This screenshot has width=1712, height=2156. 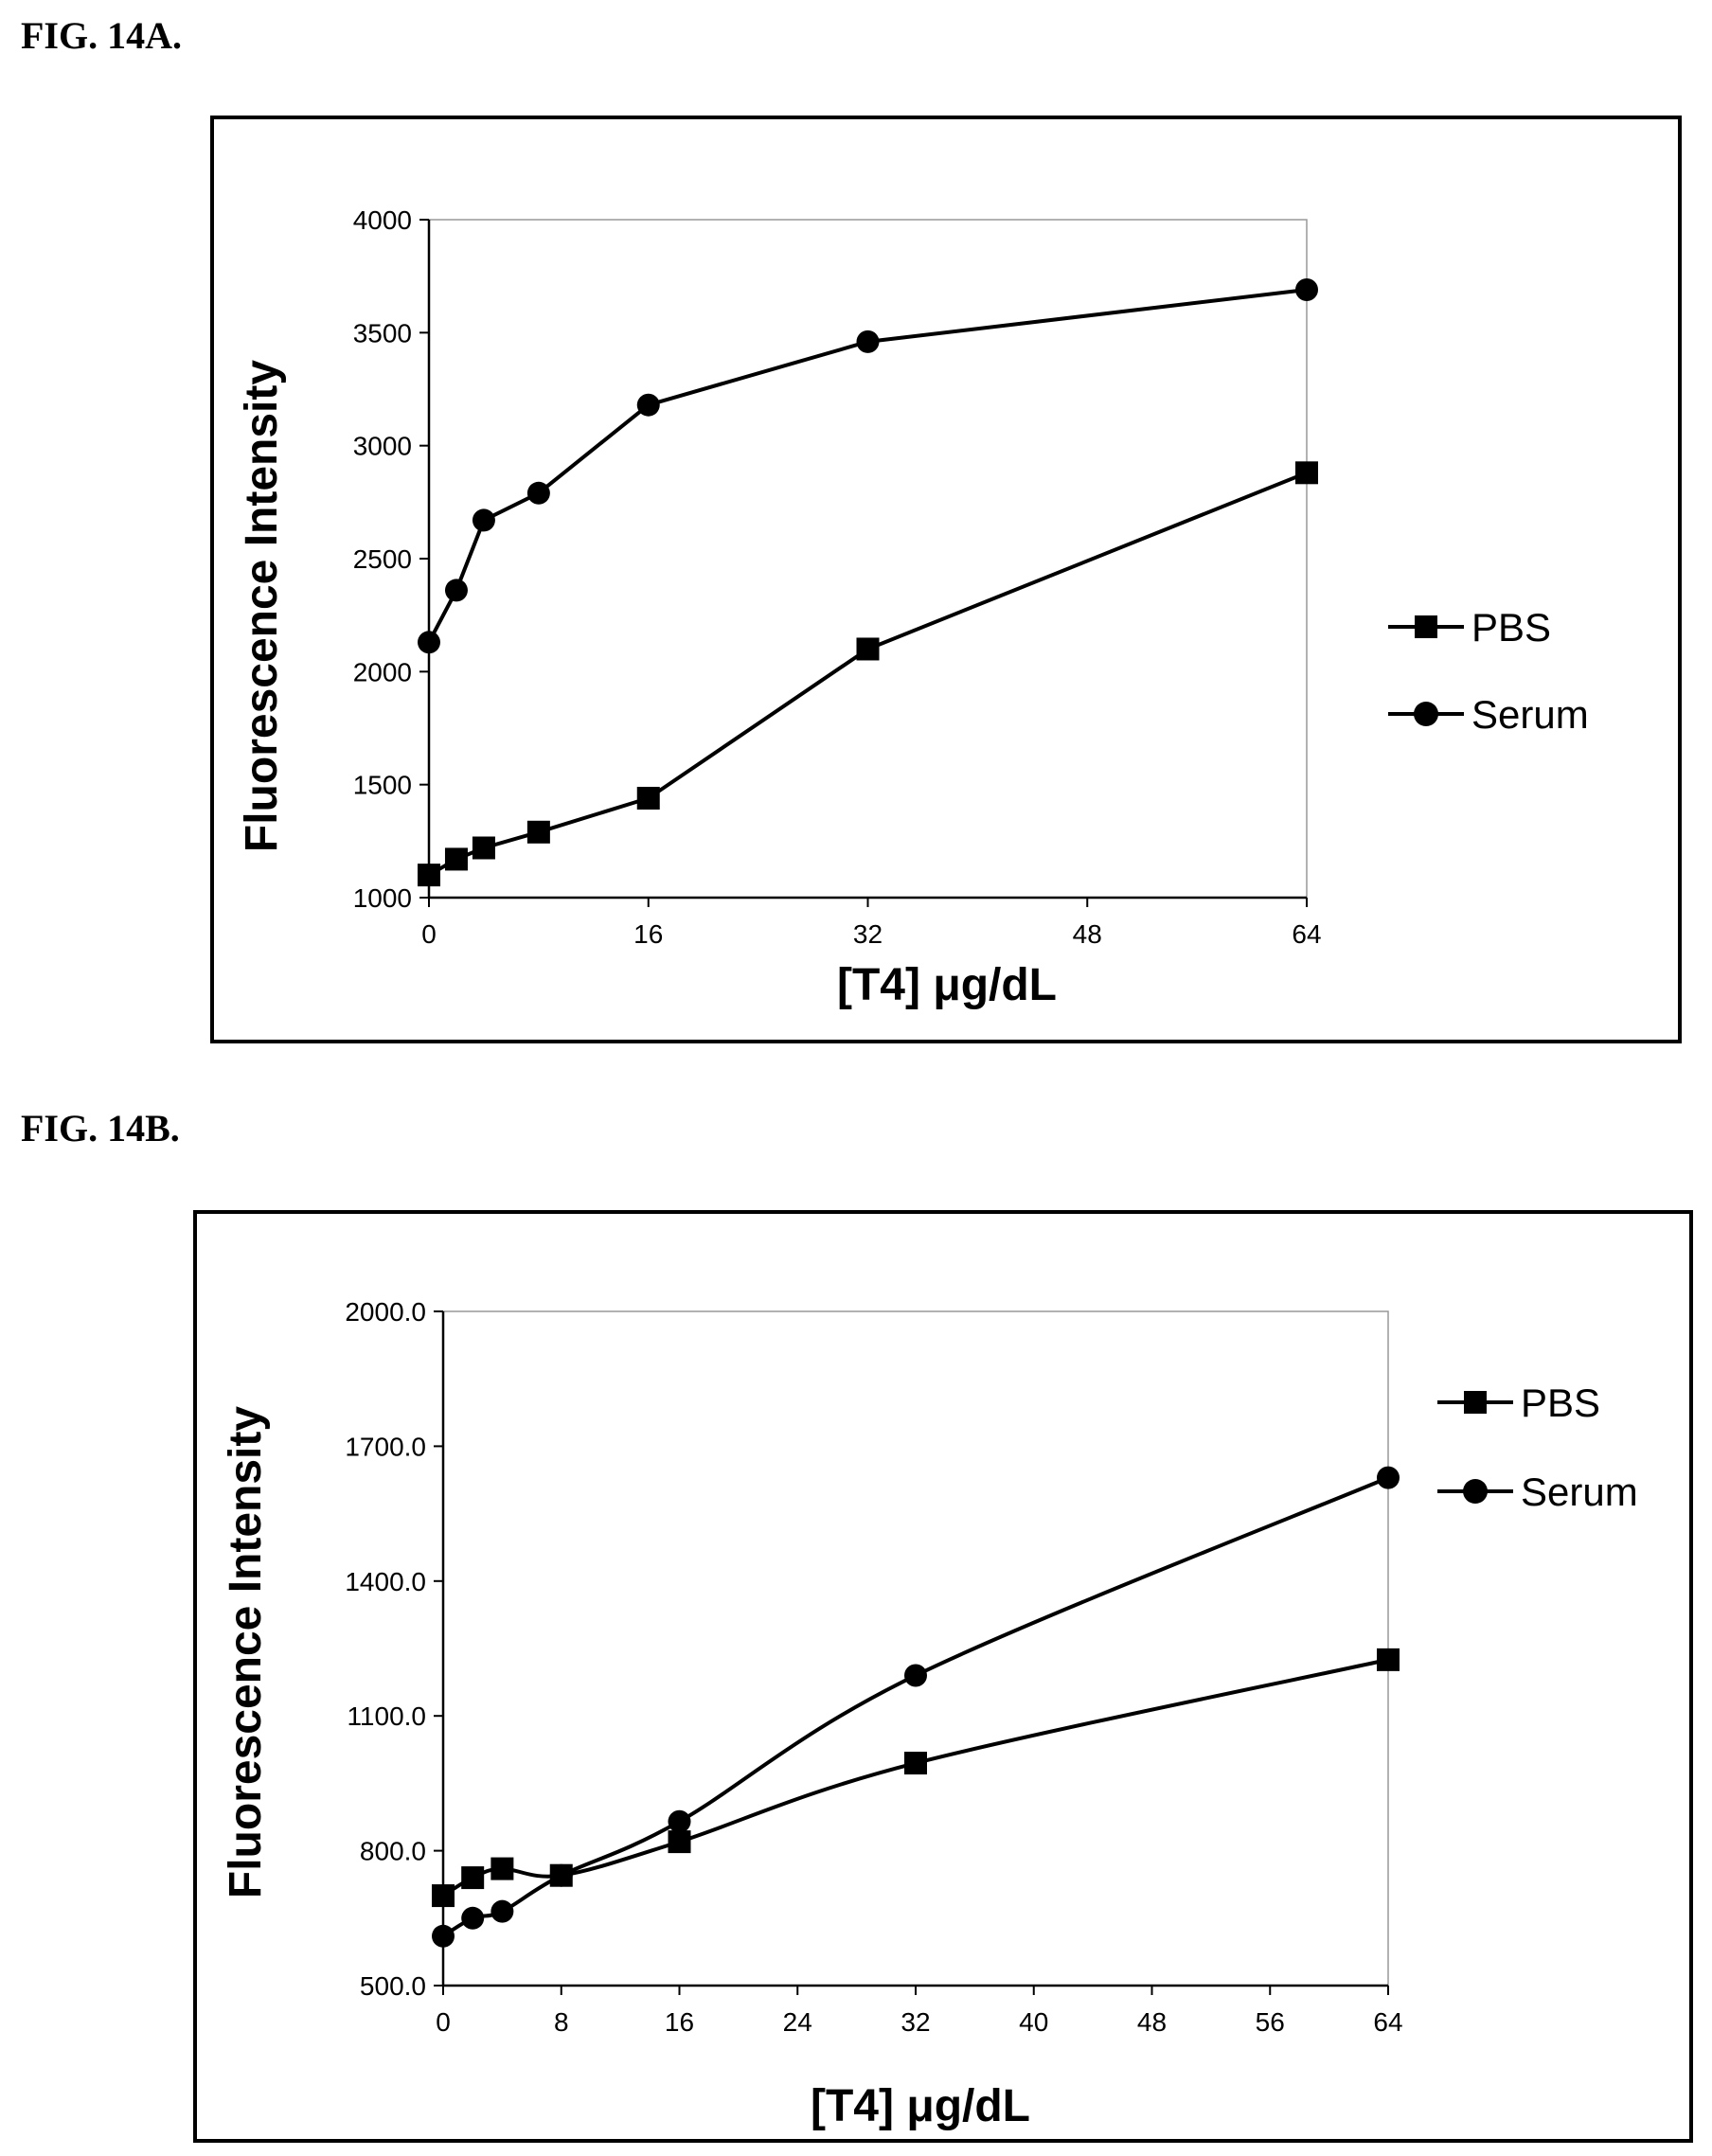 I want to click on y-tick-label: 4000, so click(x=382, y=220).